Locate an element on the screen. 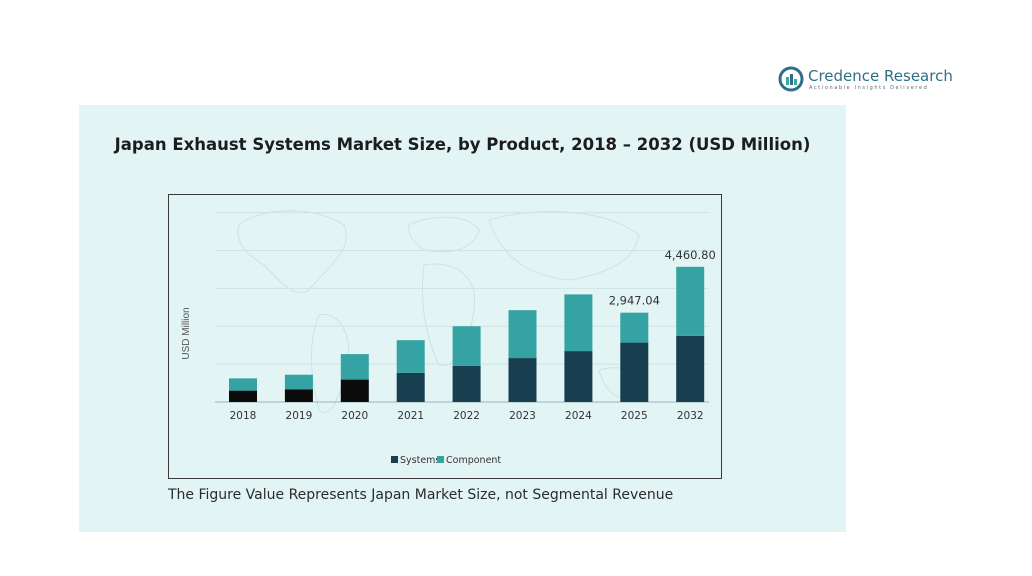 Image resolution: width=1032 pixels, height=576 pixels. bar-systems-2032 is located at coordinates (690, 368).